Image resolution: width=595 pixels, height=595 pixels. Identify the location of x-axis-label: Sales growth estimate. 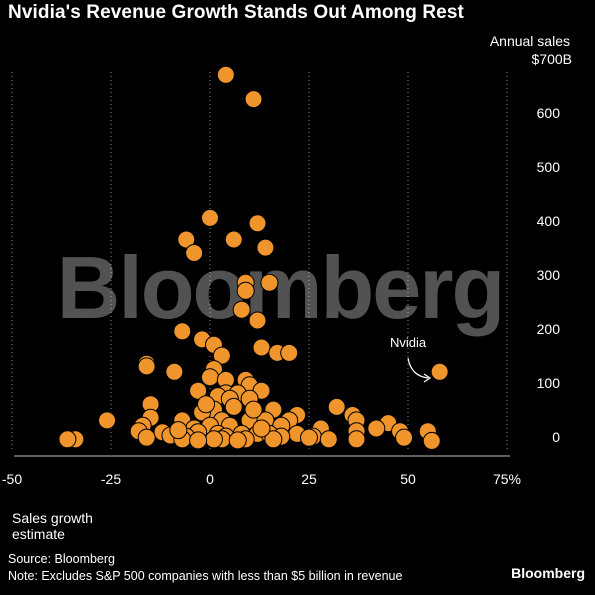
(72, 526).